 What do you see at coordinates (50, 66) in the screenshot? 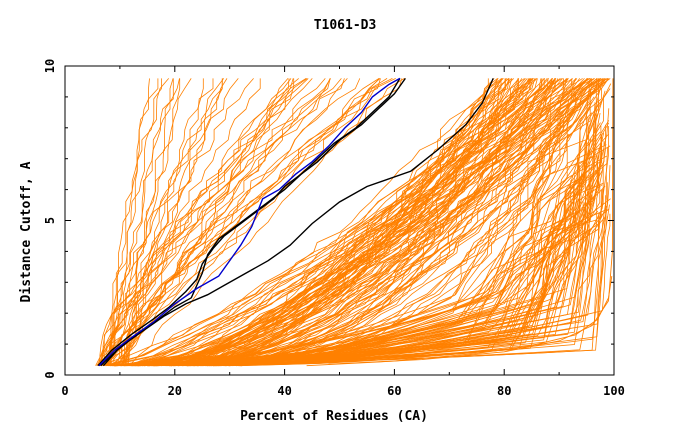
I see `y-tick-label: 10` at bounding box center [50, 66].